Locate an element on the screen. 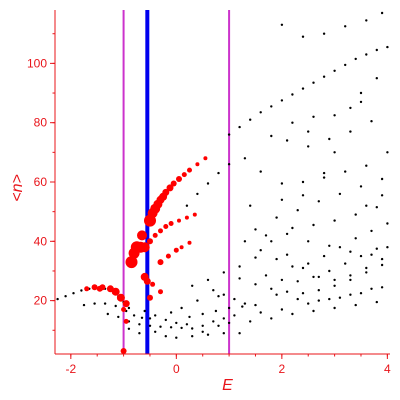  y-tick-label-4: 100 is located at coordinates (37, 63).